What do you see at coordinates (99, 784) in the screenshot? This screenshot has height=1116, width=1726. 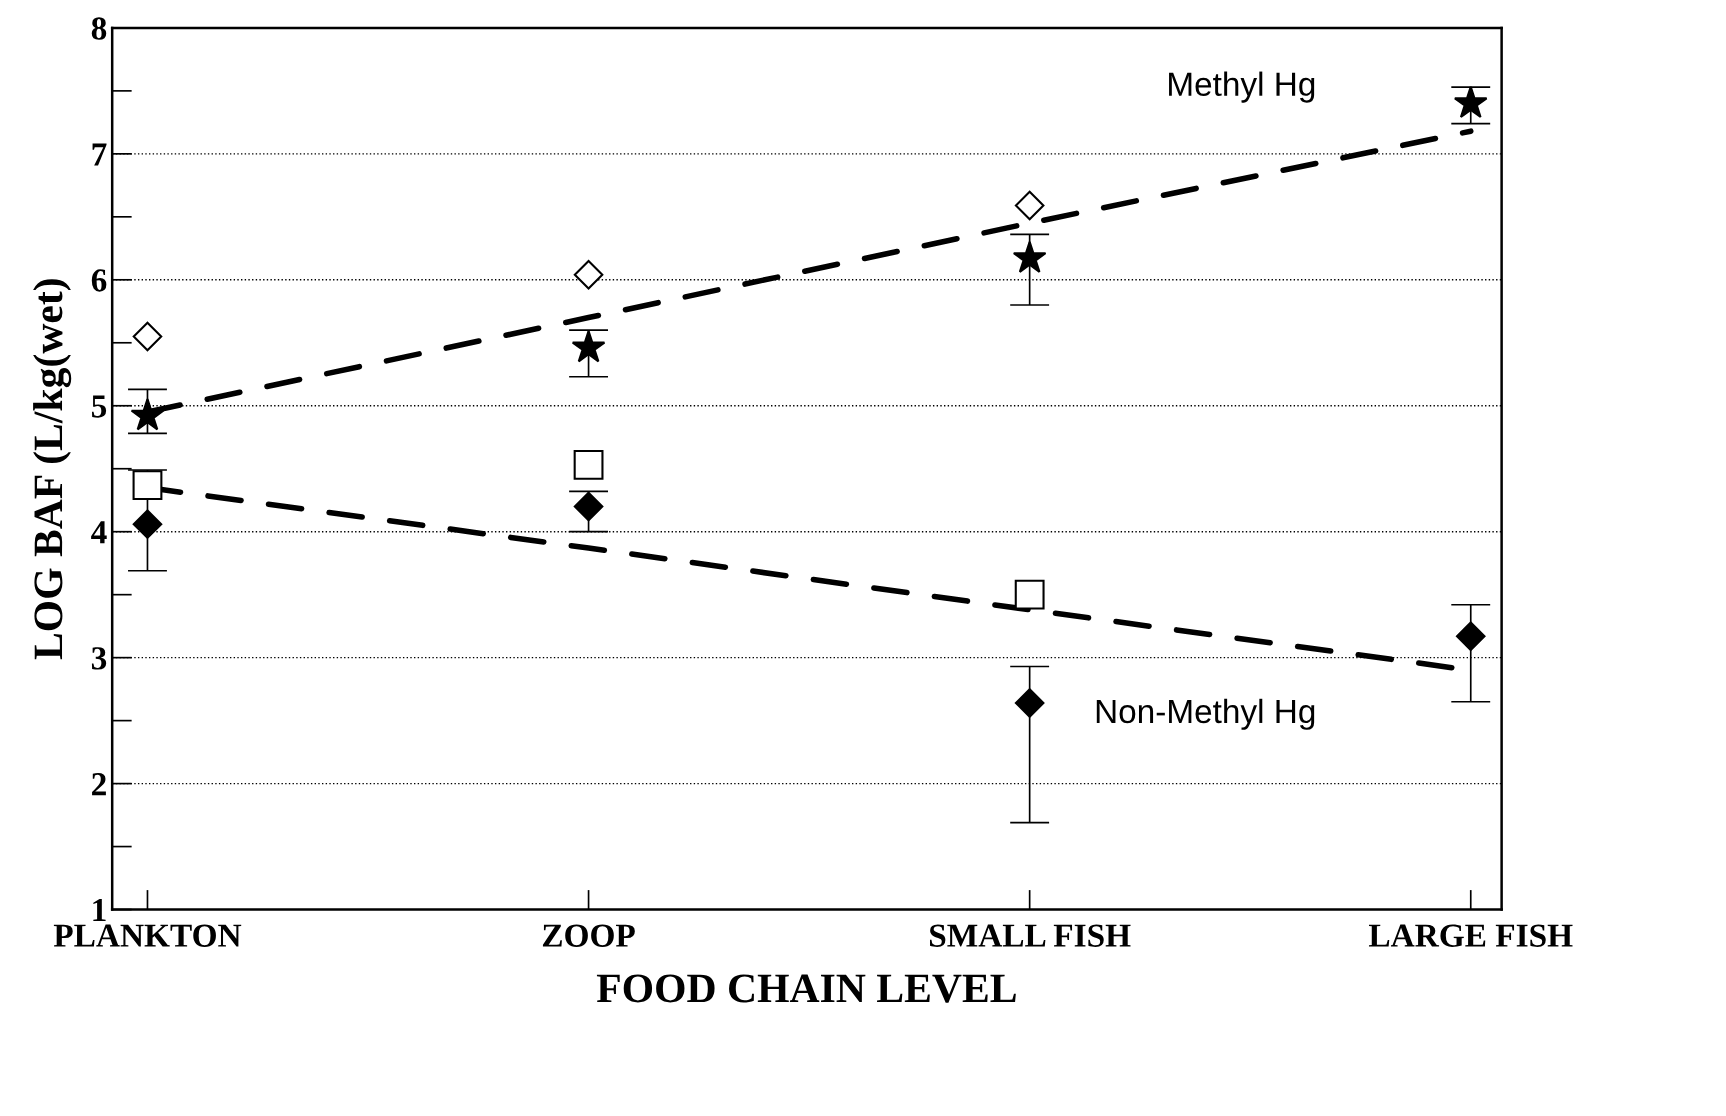 I see `y-tick-label: 2` at bounding box center [99, 784].